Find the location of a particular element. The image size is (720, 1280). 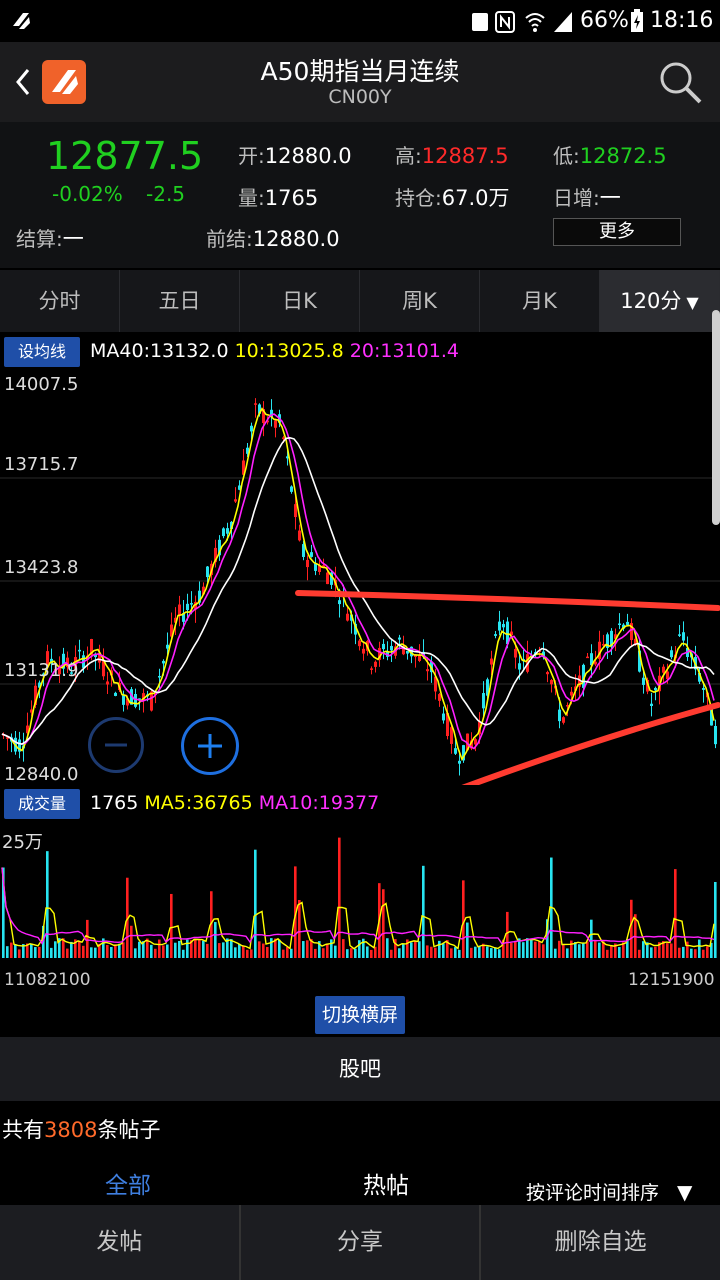

tab-intraday: 分时 is located at coordinates (60, 301).